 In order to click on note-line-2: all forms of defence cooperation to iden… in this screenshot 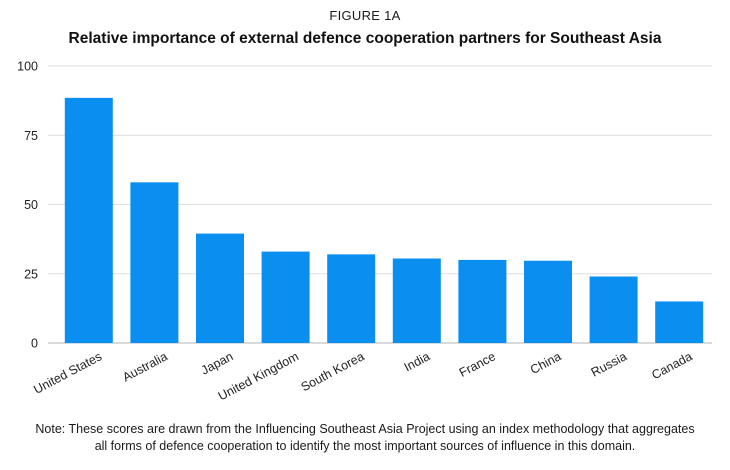, I will do `click(365, 446)`.